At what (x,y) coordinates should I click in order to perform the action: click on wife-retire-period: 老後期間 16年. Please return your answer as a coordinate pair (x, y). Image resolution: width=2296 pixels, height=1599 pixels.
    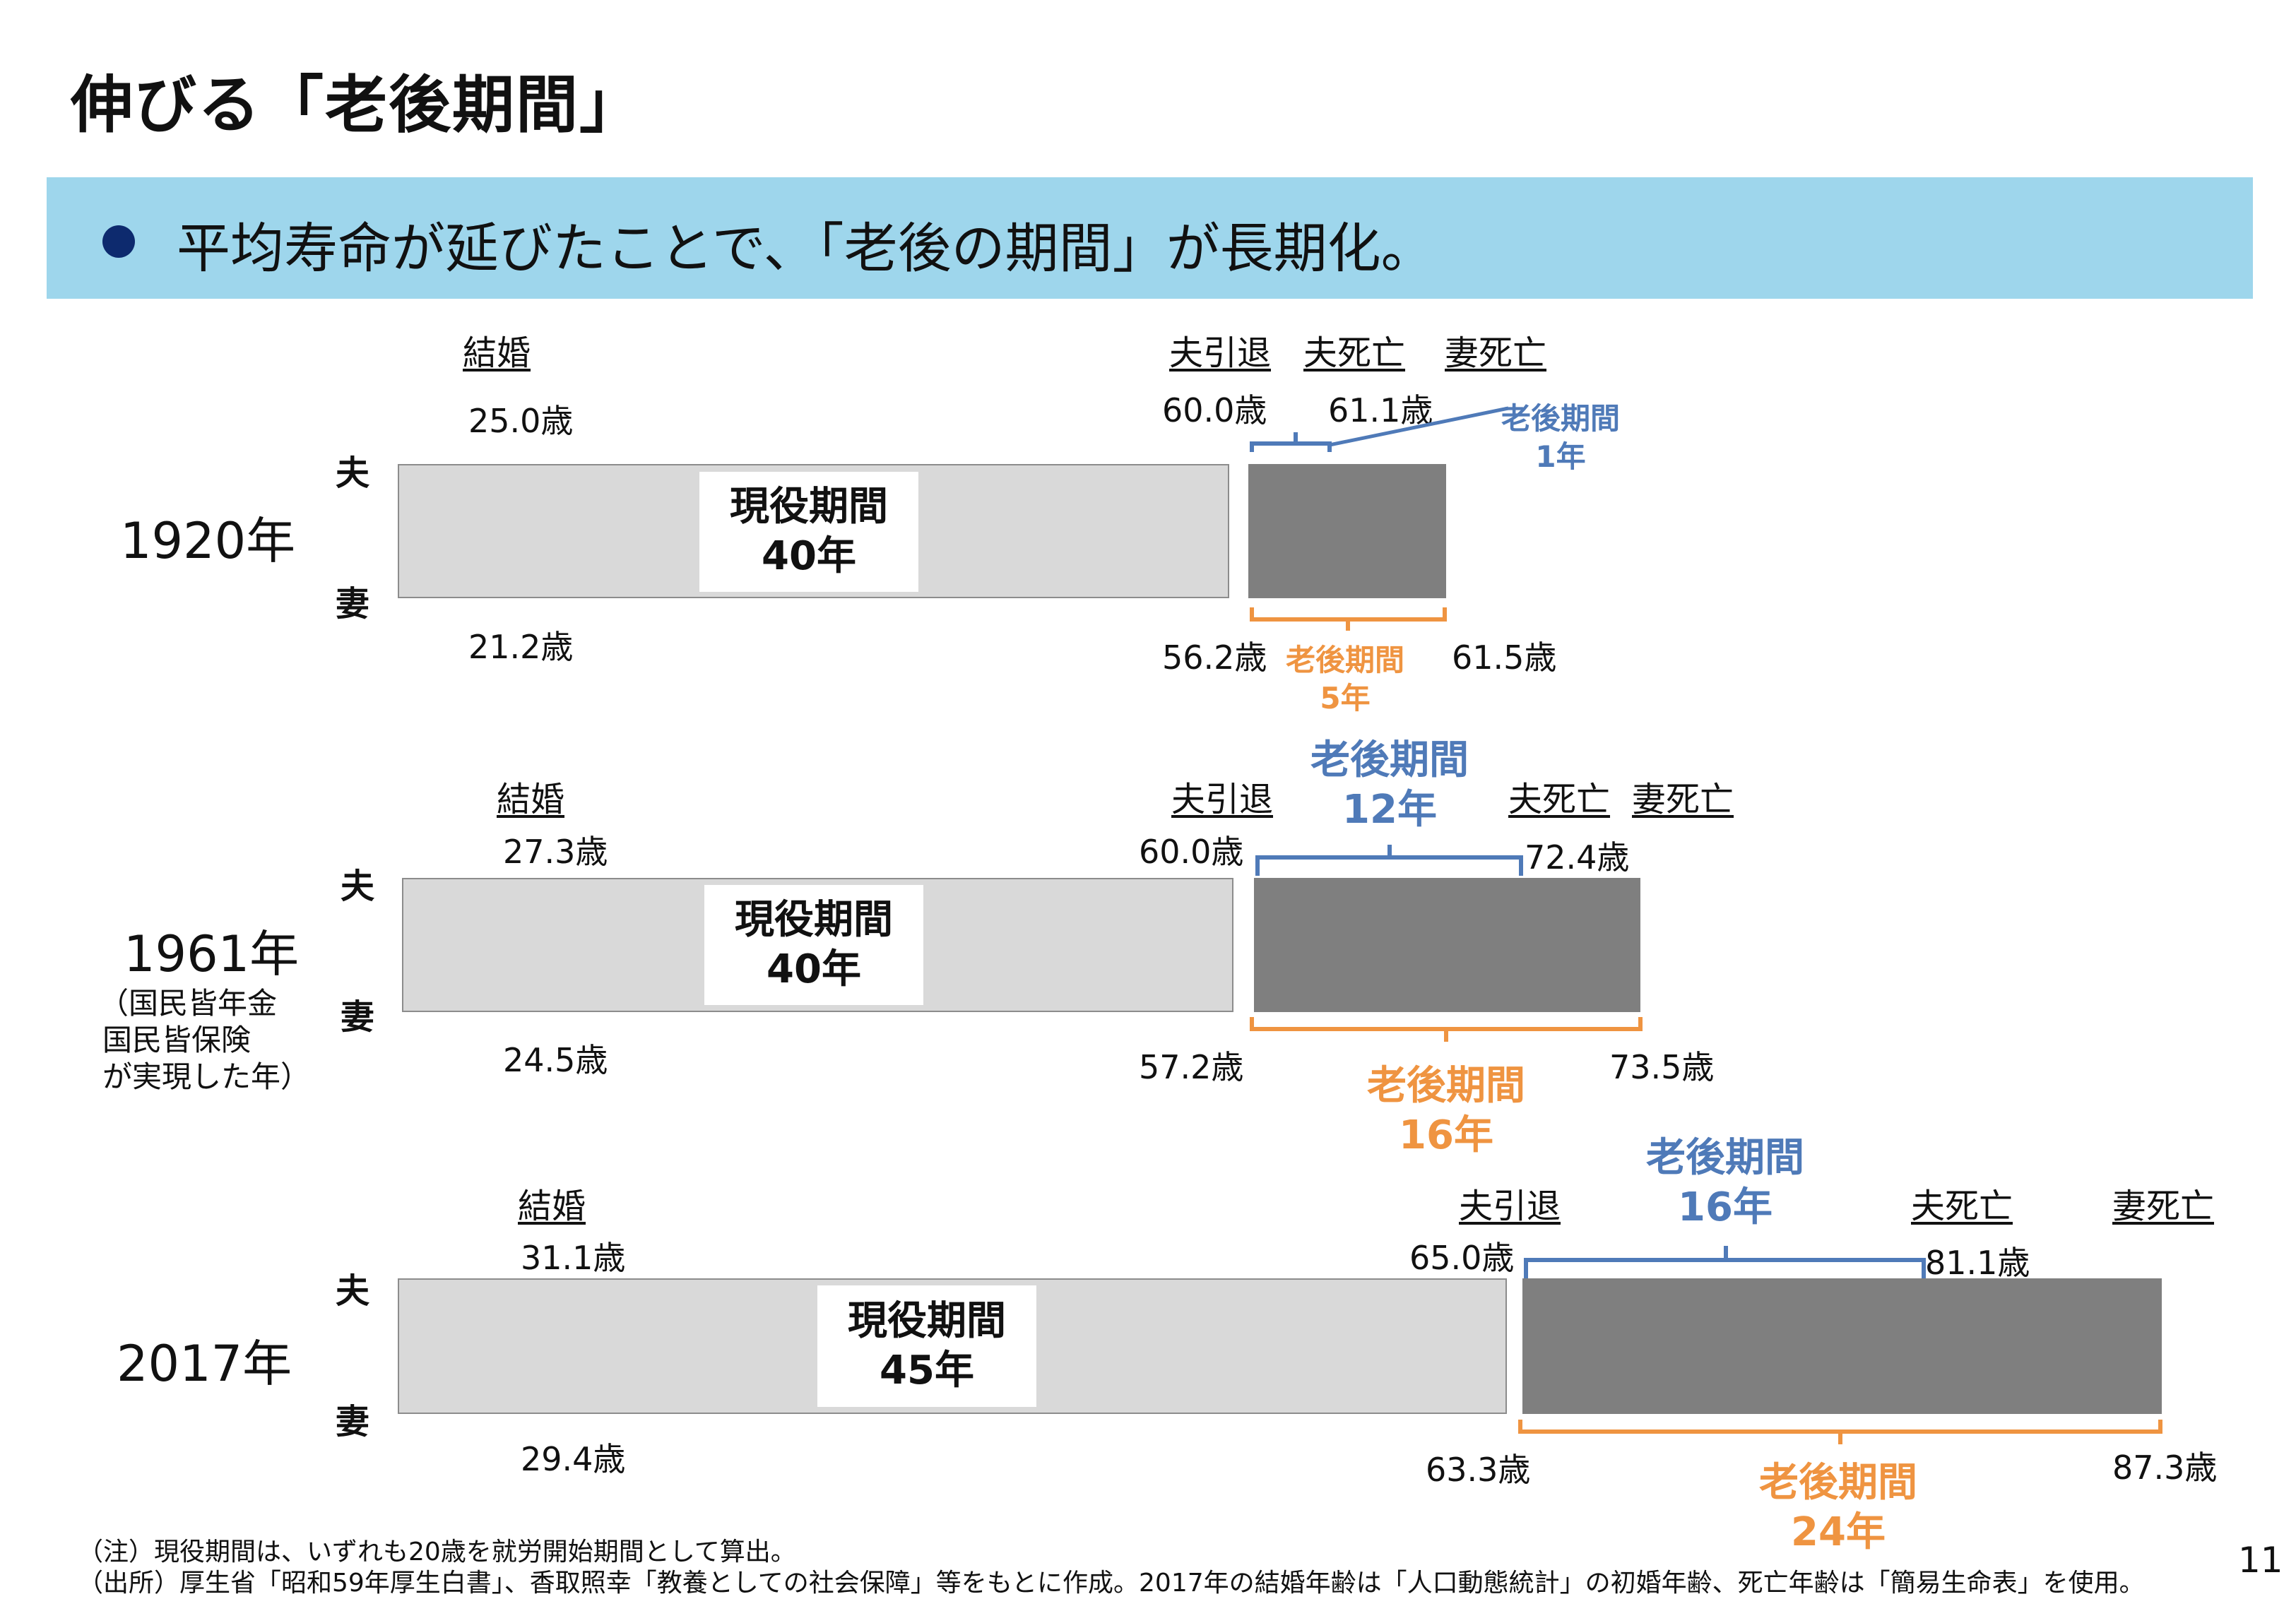
    Looking at the image, I should click on (1446, 1111).